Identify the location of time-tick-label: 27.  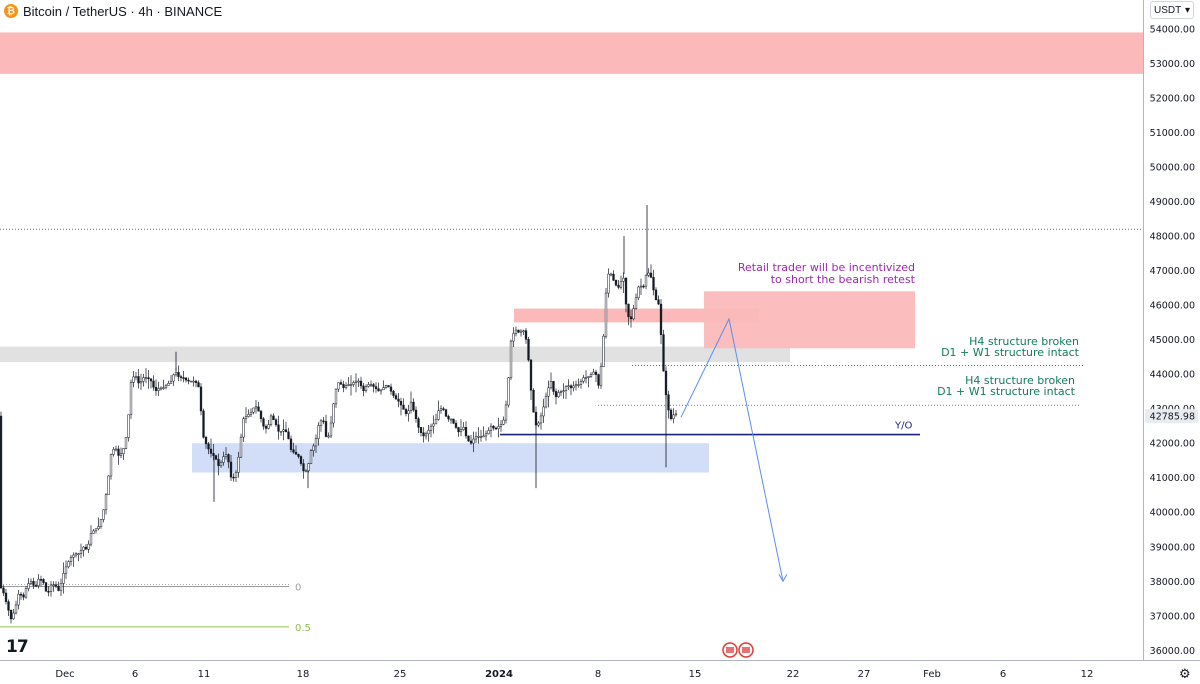
(864, 674).